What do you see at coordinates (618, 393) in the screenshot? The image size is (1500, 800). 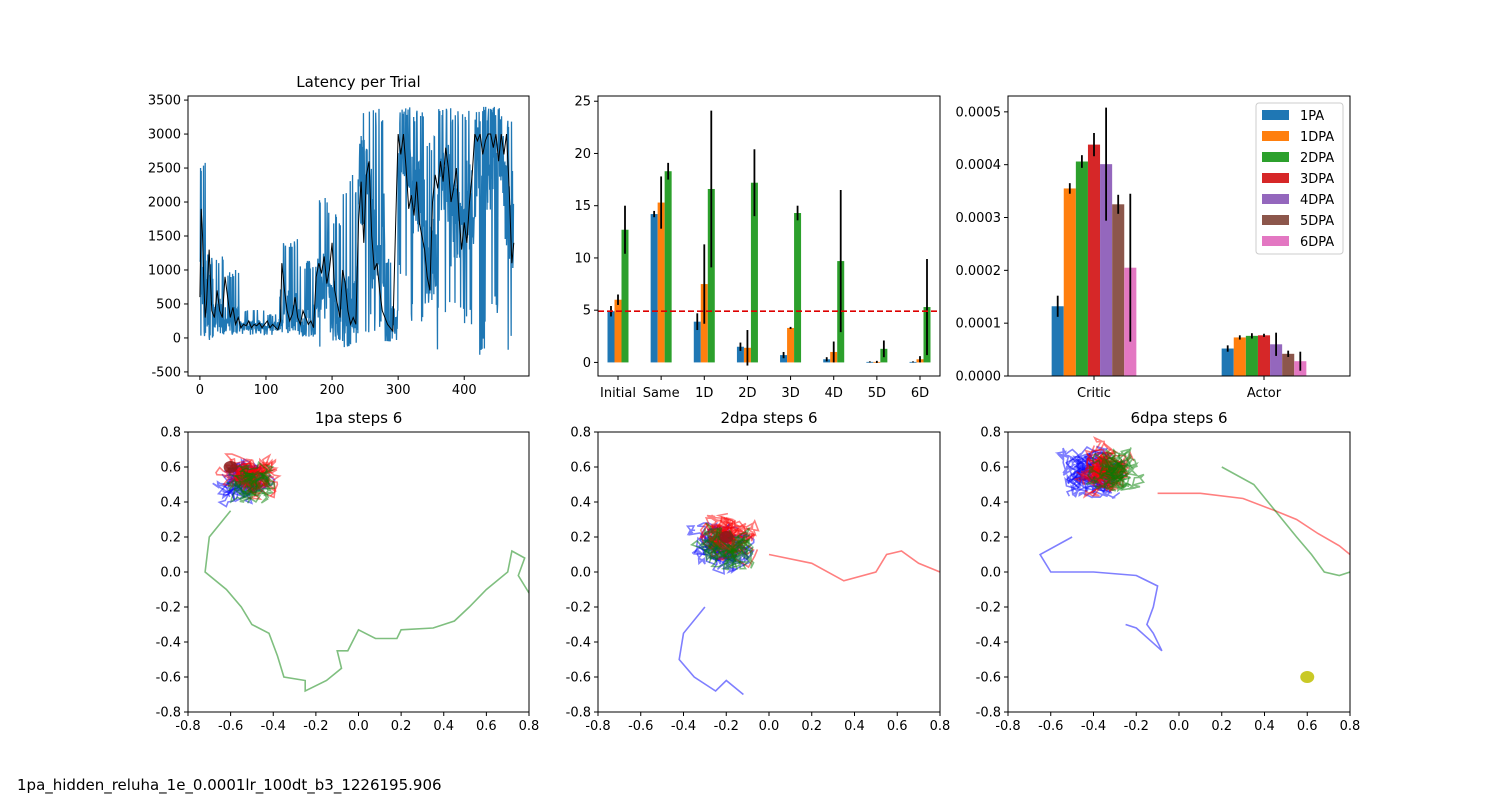 I see `category-label: Initial` at bounding box center [618, 393].